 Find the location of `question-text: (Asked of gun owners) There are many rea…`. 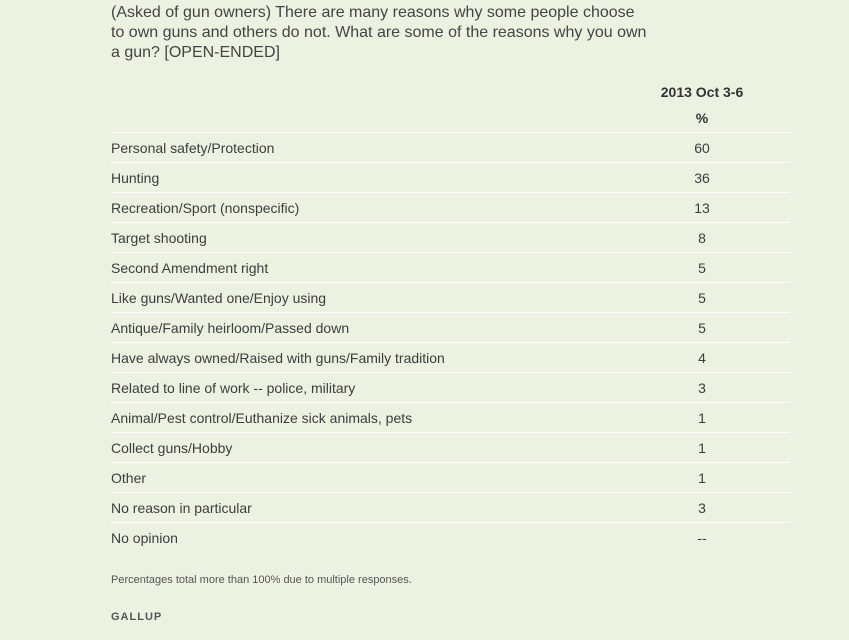

question-text: (Asked of gun owners) There are many rea… is located at coordinates (379, 32).